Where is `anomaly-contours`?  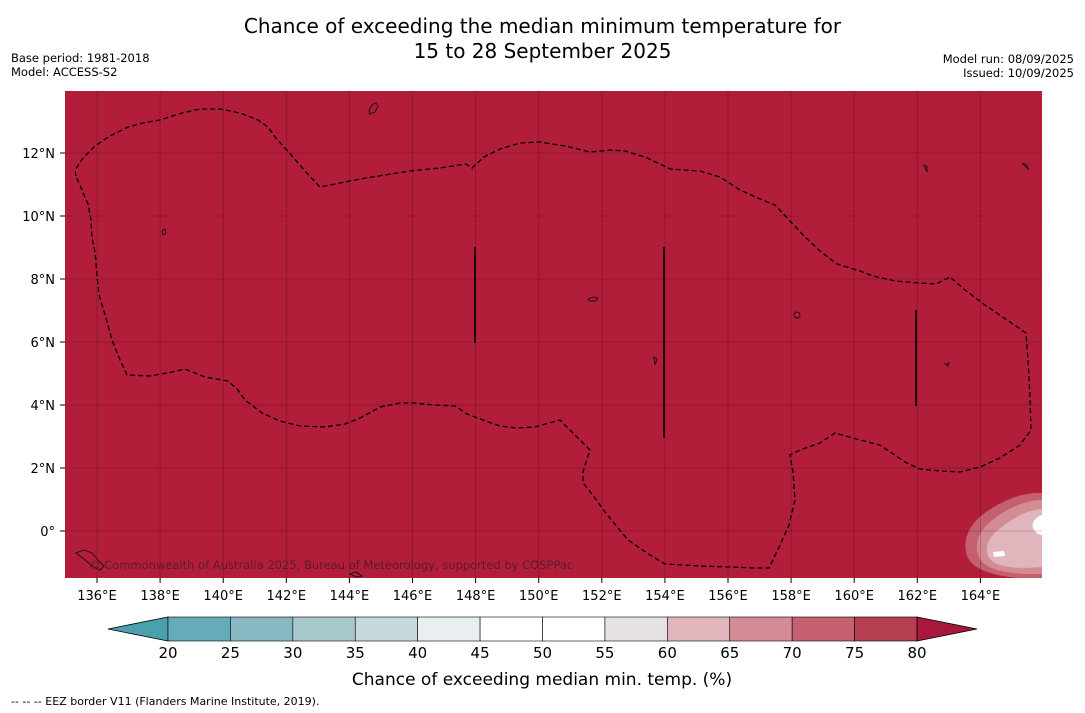
anomaly-contours is located at coordinates (1003, 535).